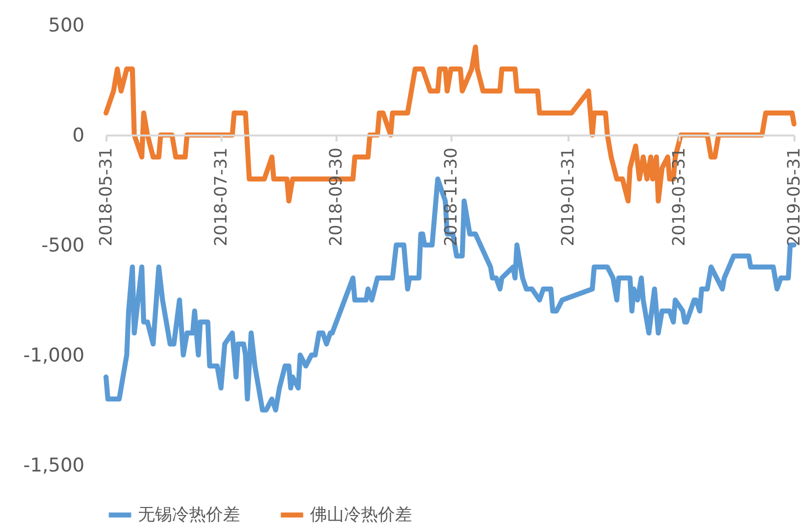 The height and width of the screenshot is (529, 802). I want to click on y-tick-label: 0, so click(78, 135).